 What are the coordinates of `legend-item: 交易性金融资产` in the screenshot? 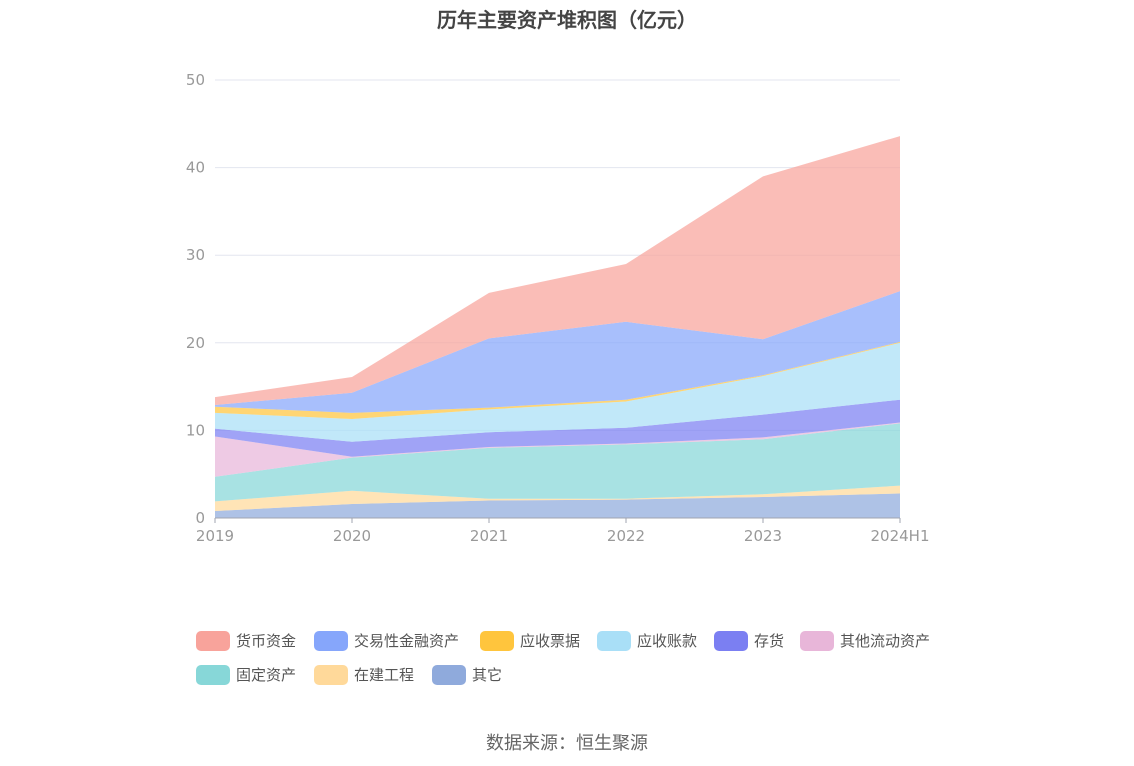 It's located at (386, 640).